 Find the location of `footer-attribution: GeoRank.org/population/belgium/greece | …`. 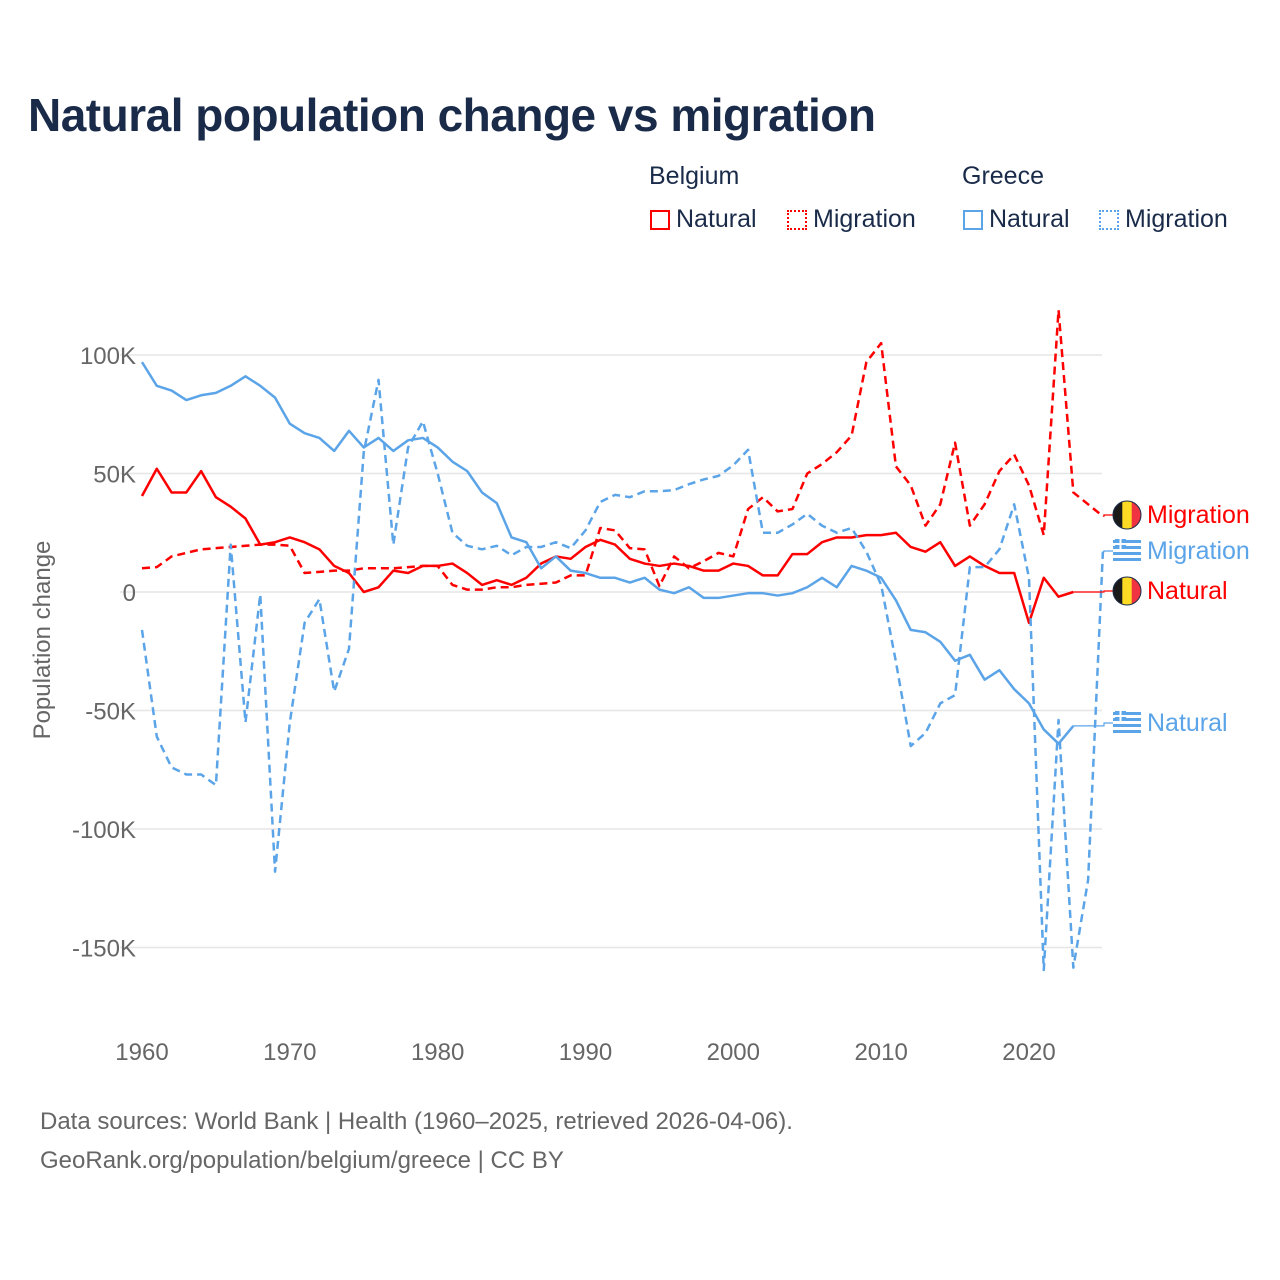

footer-attribution: GeoRank.org/population/belgium/greece | … is located at coordinates (302, 1160).